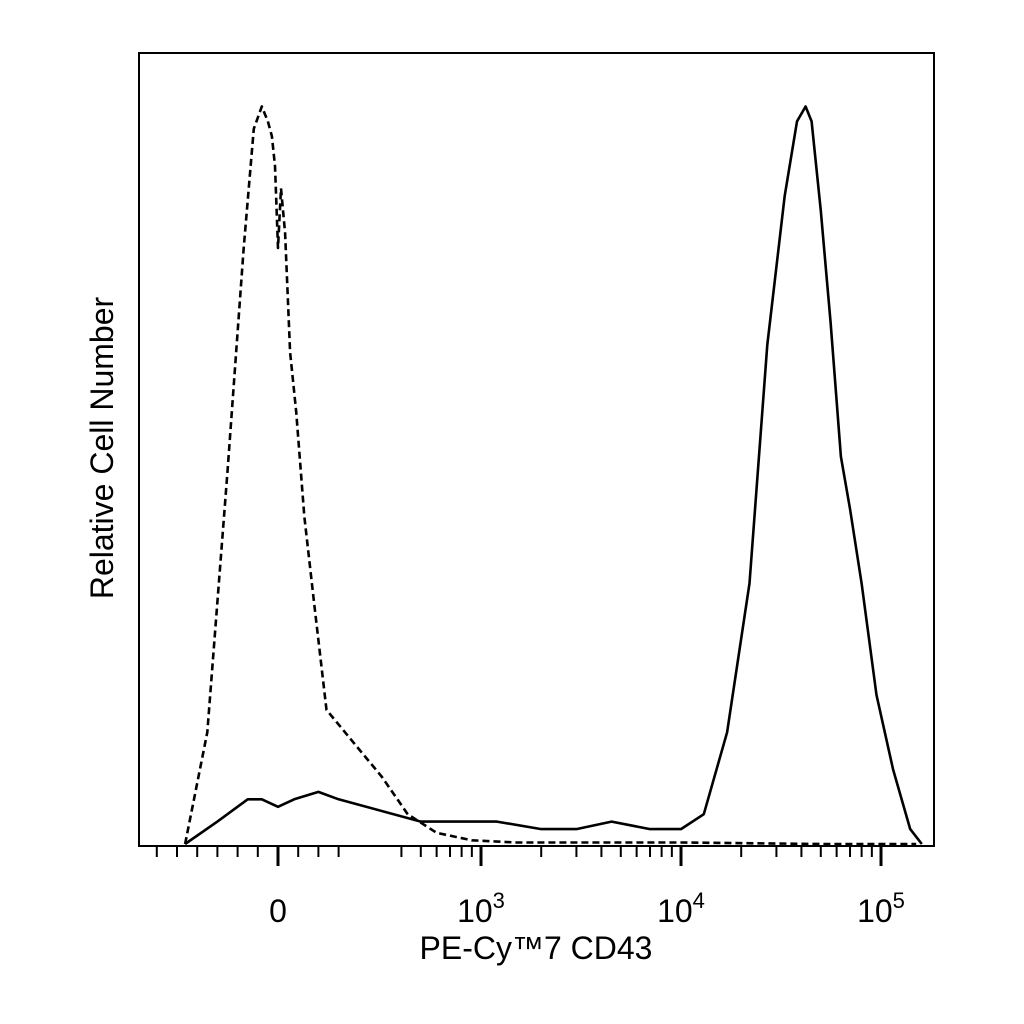 This screenshot has height=1024, width=1024. Describe the element at coordinates (102, 447) in the screenshot. I see `y-axis-label: Relative Cell Number` at that location.